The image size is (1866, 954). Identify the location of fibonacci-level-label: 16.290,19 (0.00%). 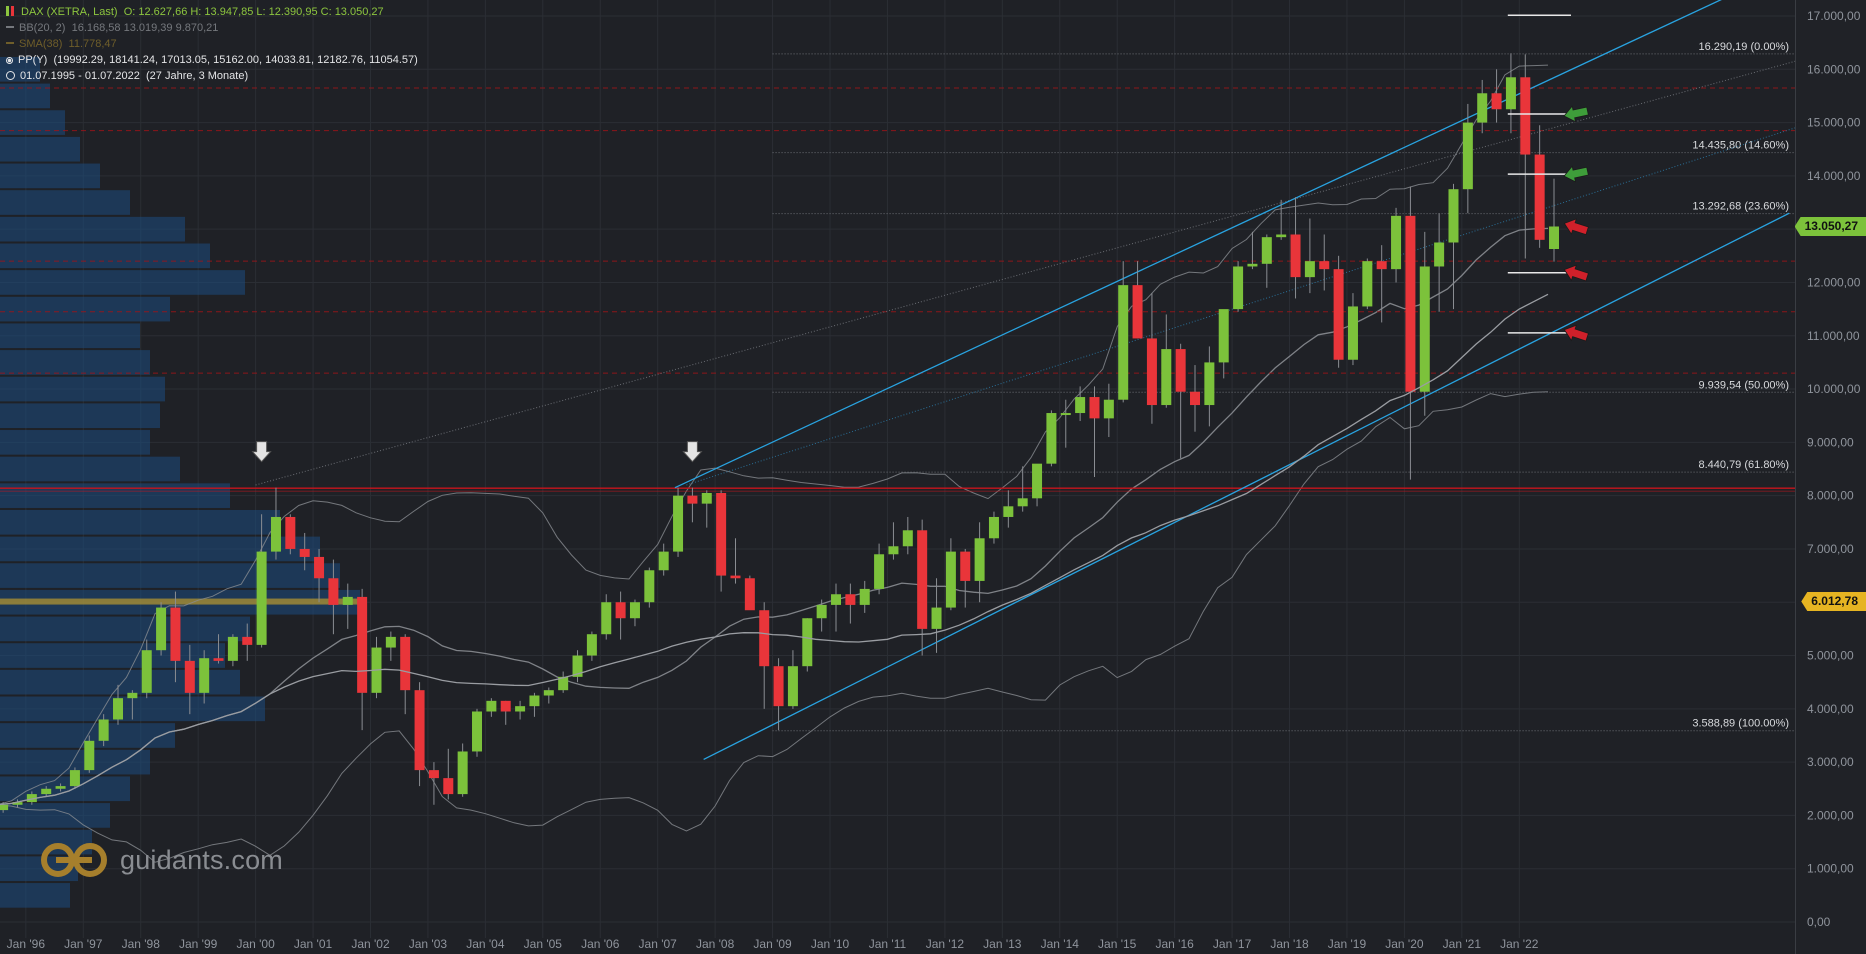
(1743, 47).